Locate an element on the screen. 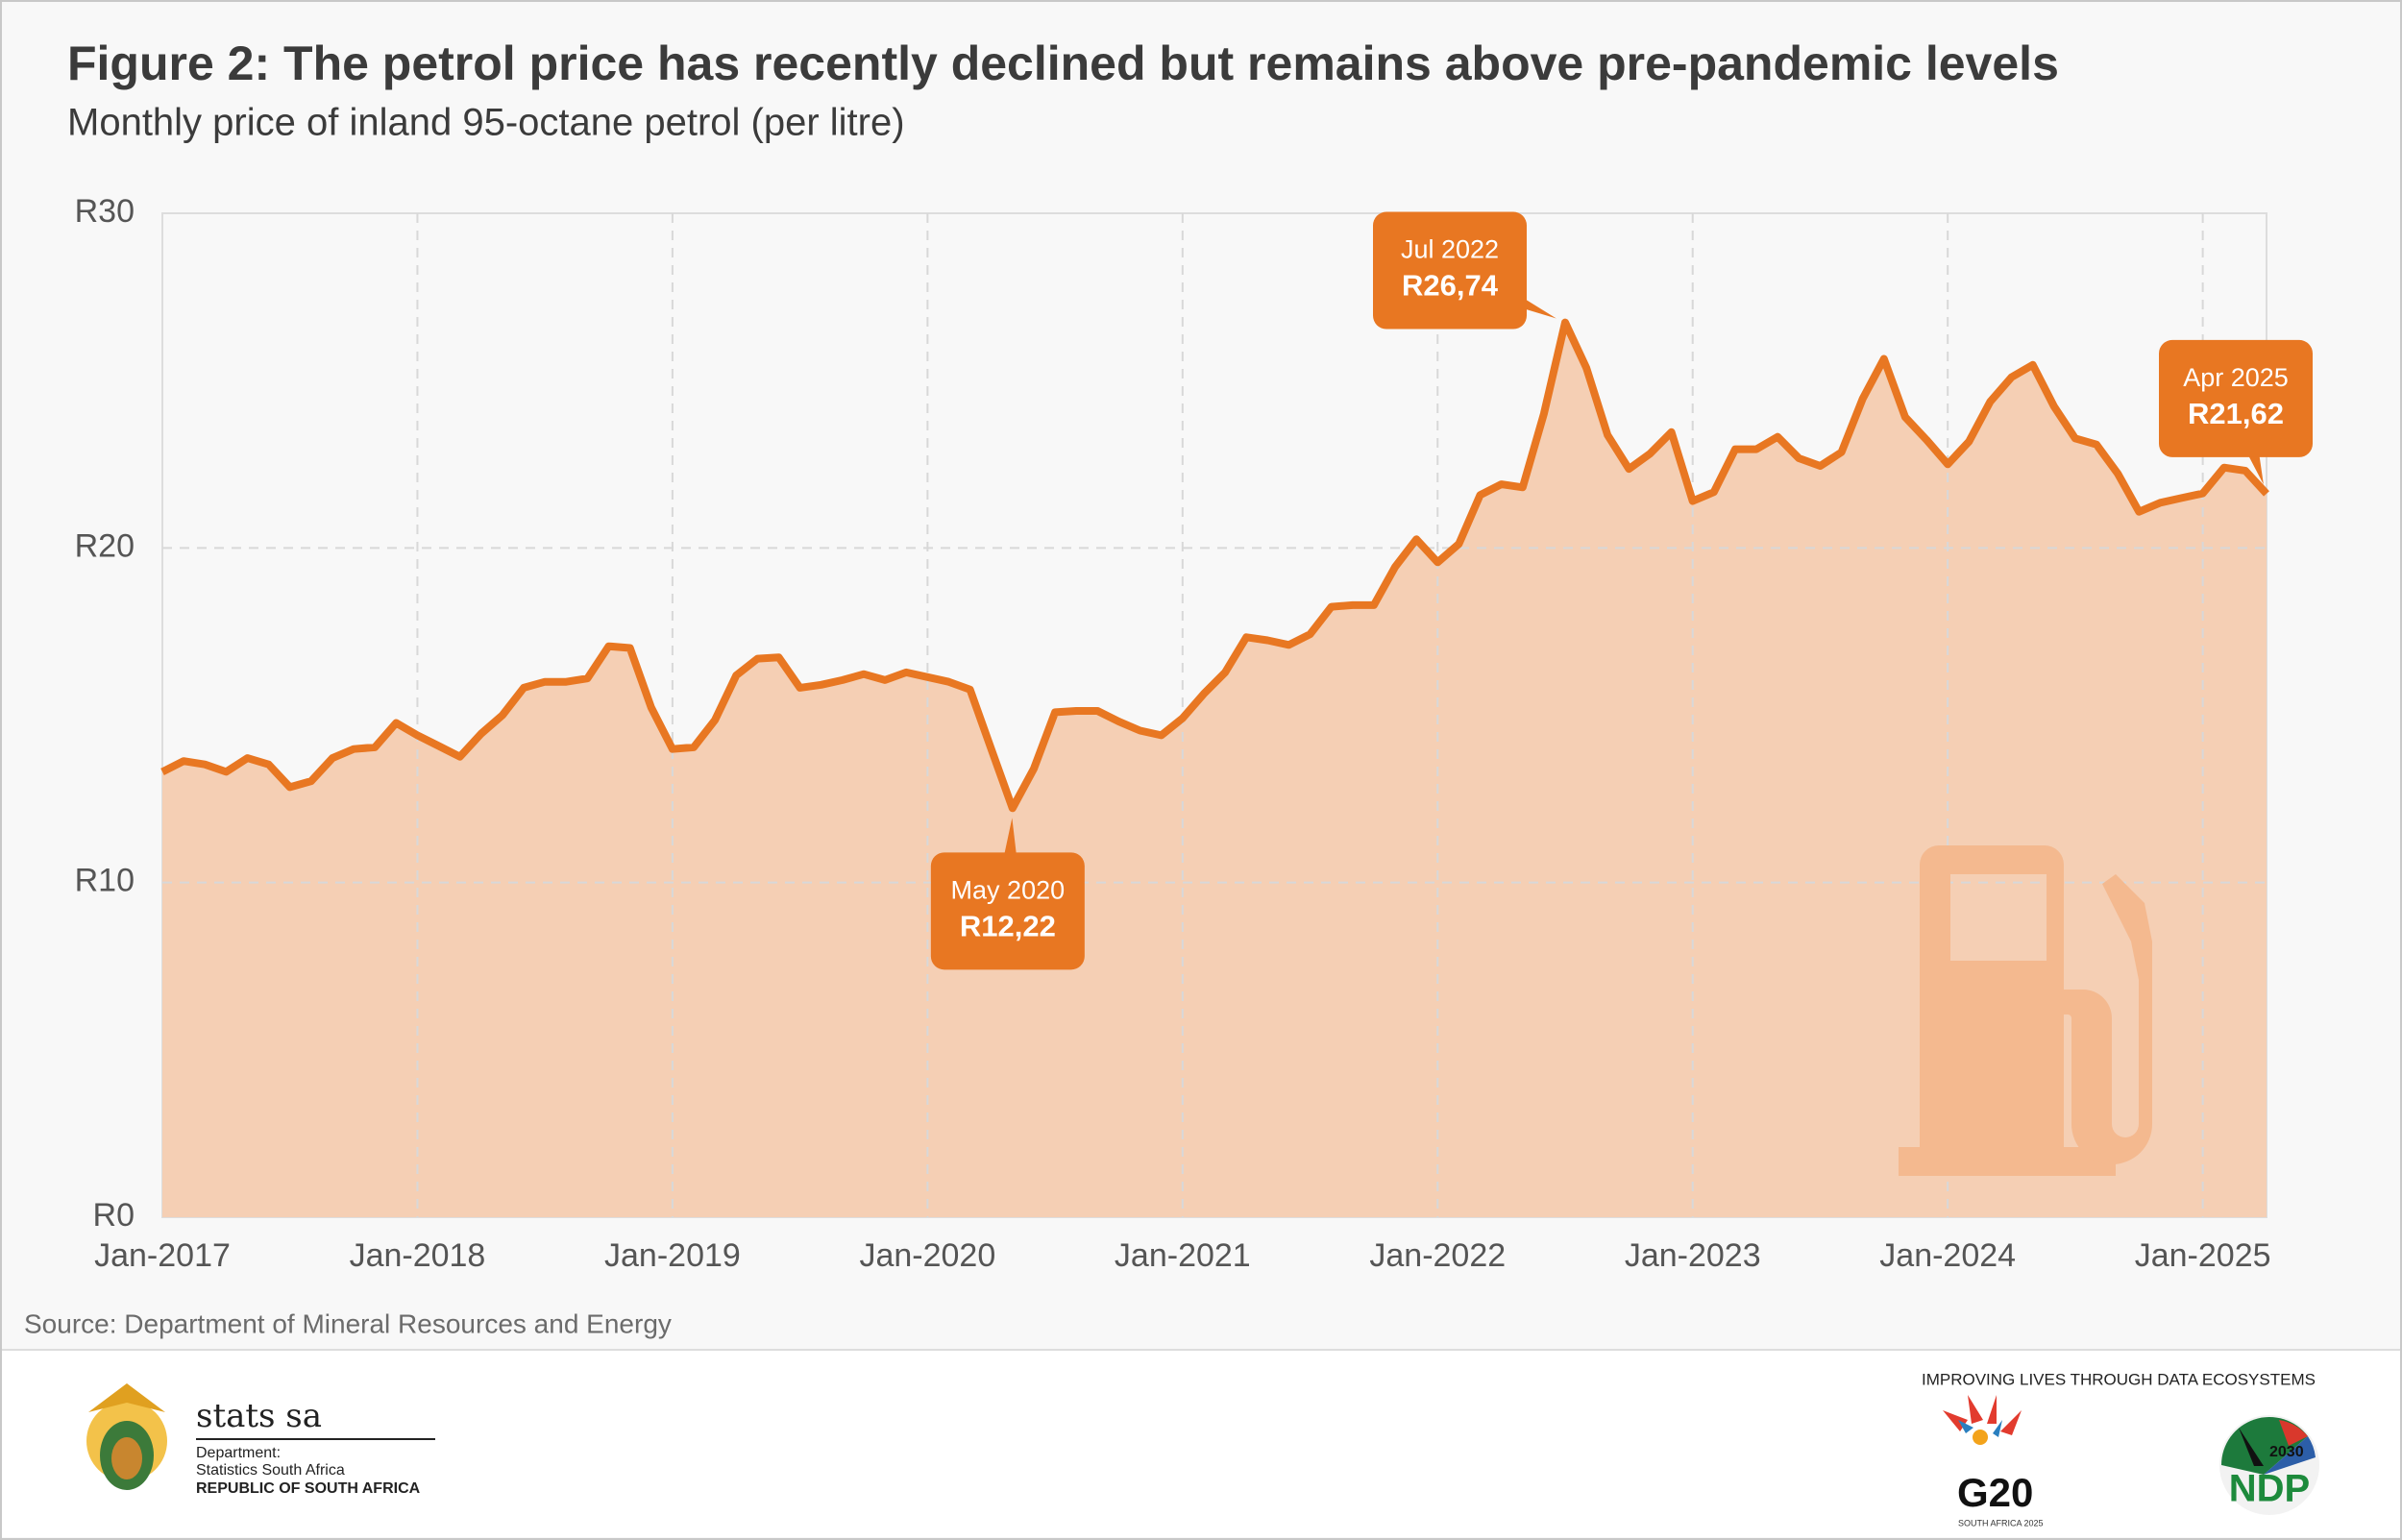  callout-date: Jul 2022 is located at coordinates (1450, 250).